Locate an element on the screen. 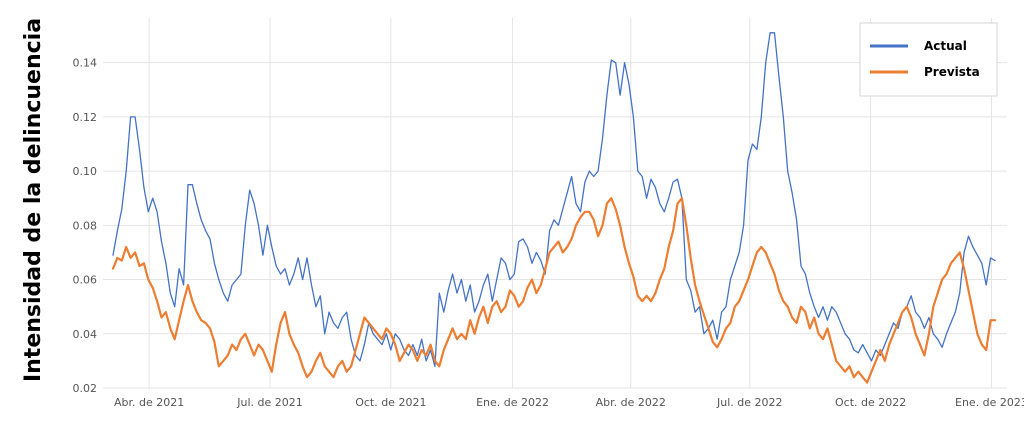 The image size is (1024, 437). legend: Actual Prevista is located at coordinates (928, 59).